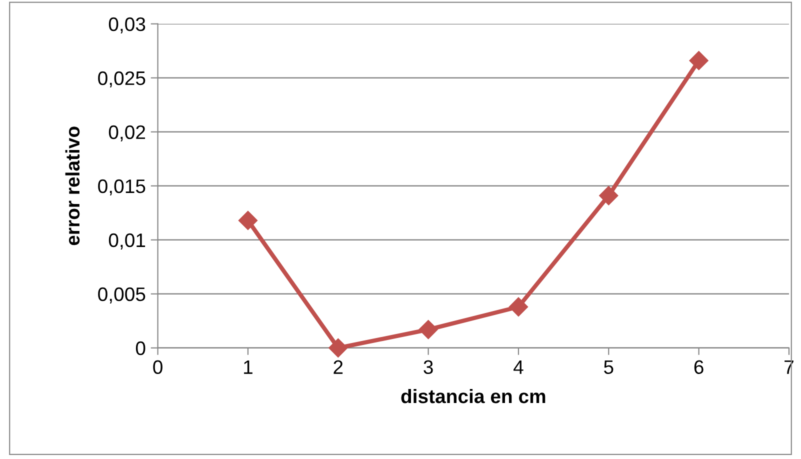  Describe the element at coordinates (72, 186) in the screenshot. I see `y-axis-title: error relativo` at that location.